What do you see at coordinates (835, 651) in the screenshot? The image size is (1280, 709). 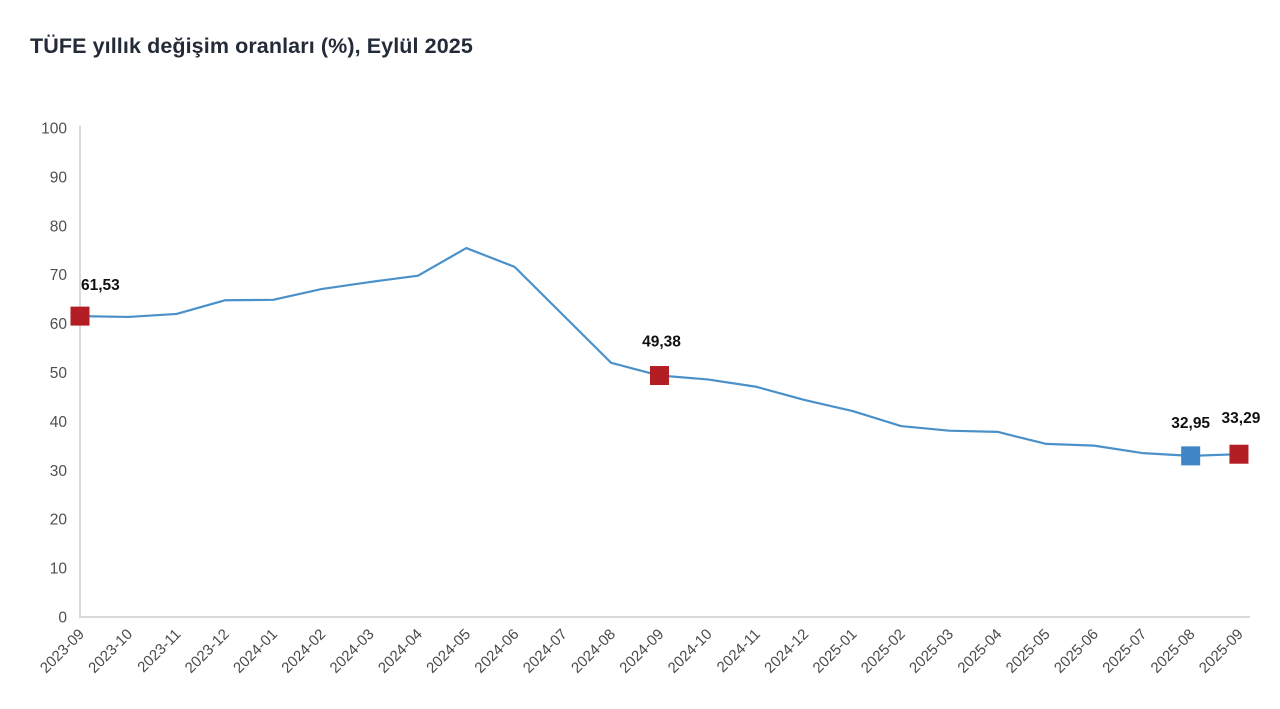 I see `x-axis-tick-label: 2025-01` at bounding box center [835, 651].